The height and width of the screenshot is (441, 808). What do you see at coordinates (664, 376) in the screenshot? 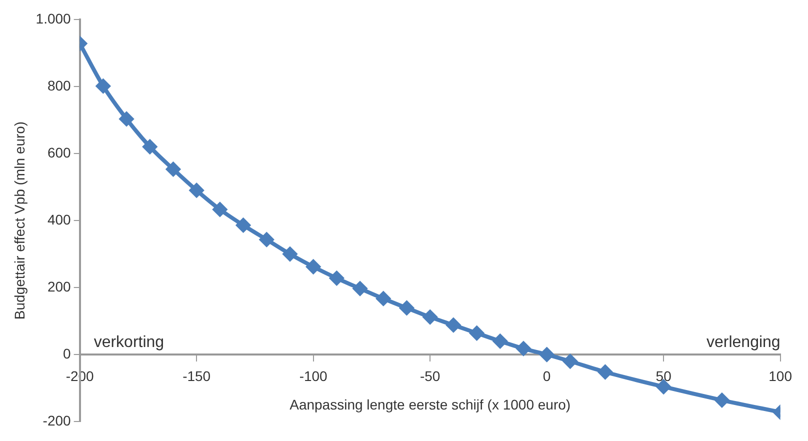
I see `x-tick-label: 50` at bounding box center [664, 376].